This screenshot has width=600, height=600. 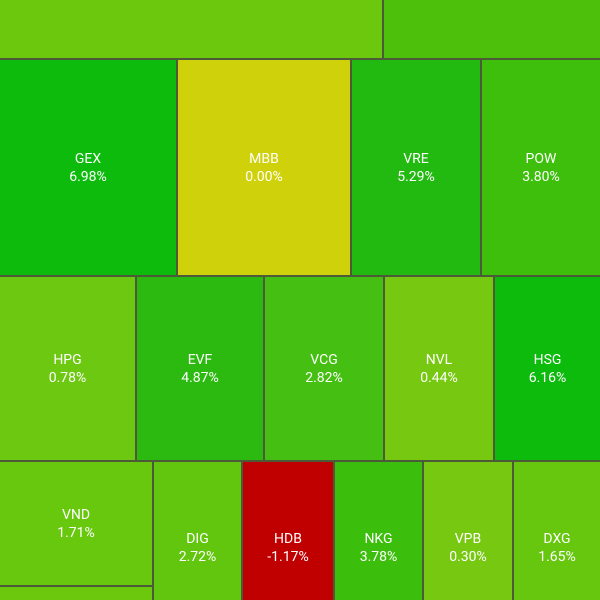 What do you see at coordinates (67, 360) in the screenshot?
I see `ticker: HPG` at bounding box center [67, 360].